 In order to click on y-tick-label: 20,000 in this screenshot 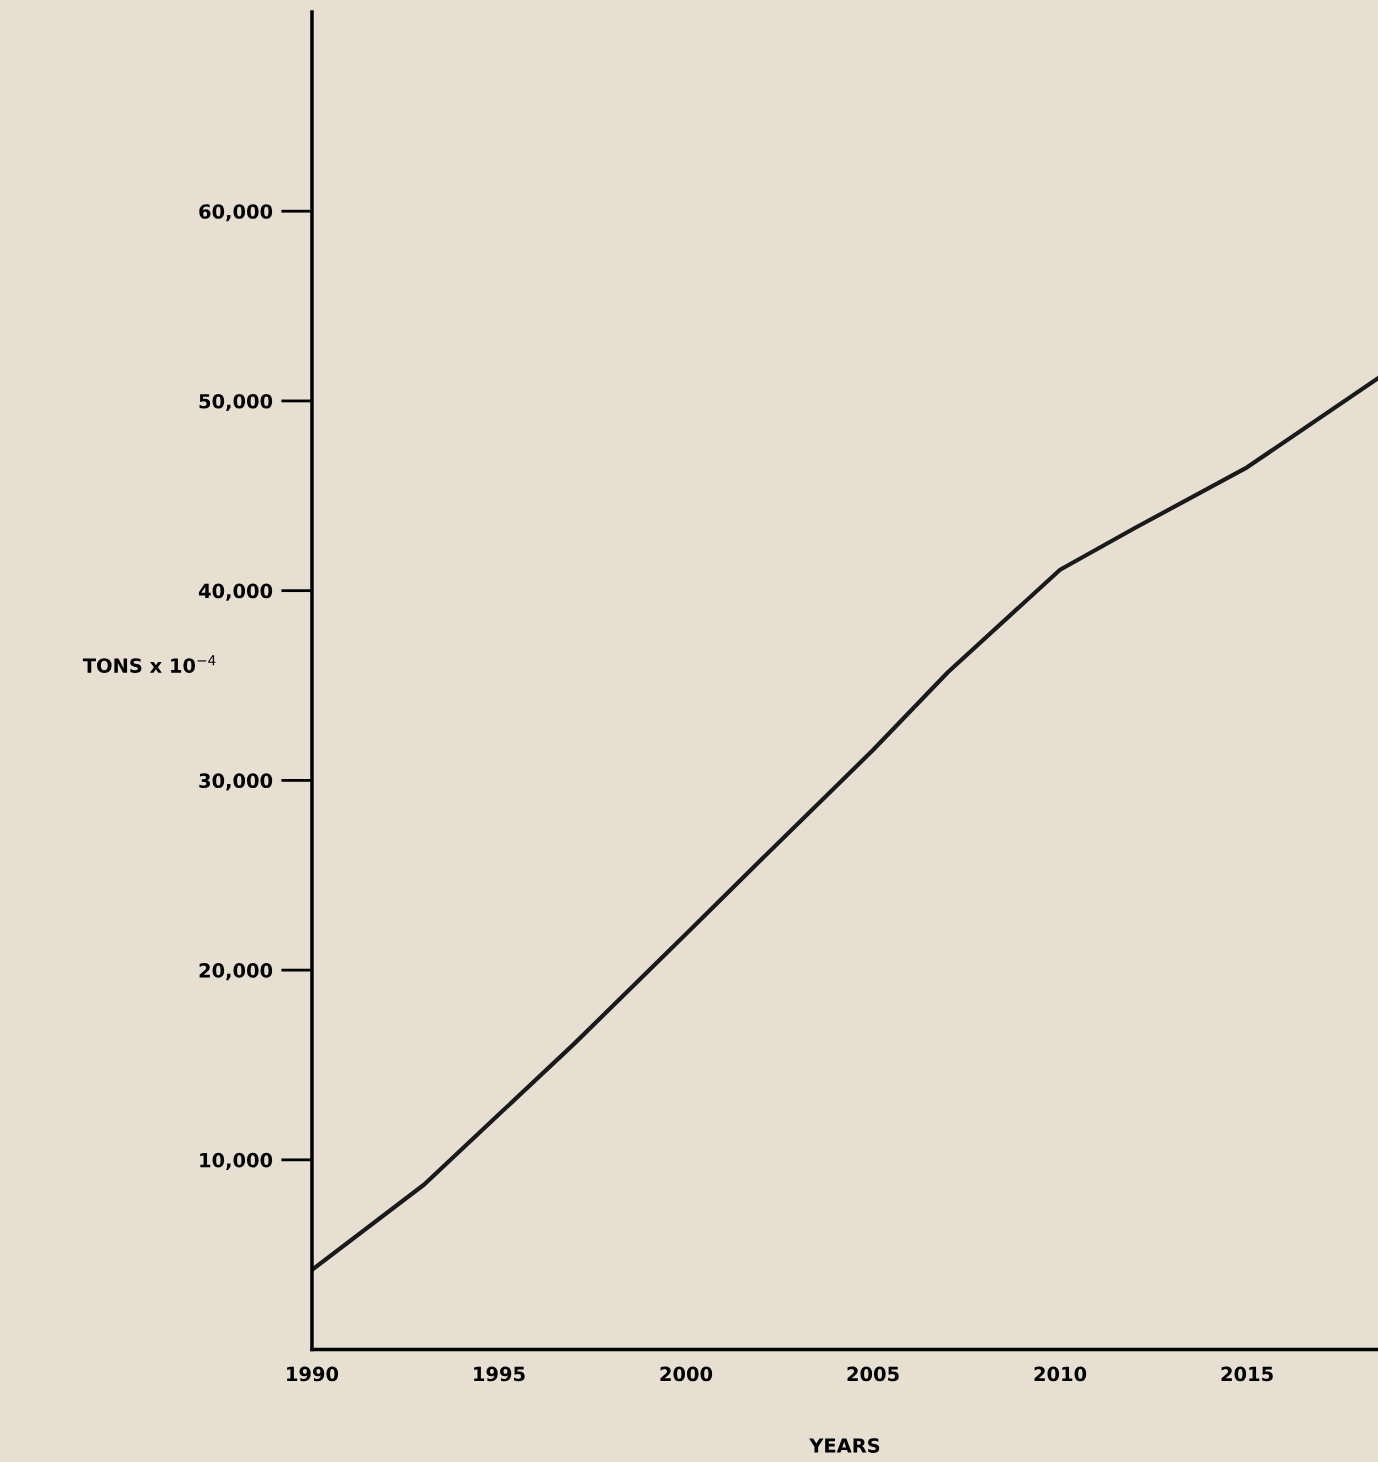, I will do `click(236, 972)`.